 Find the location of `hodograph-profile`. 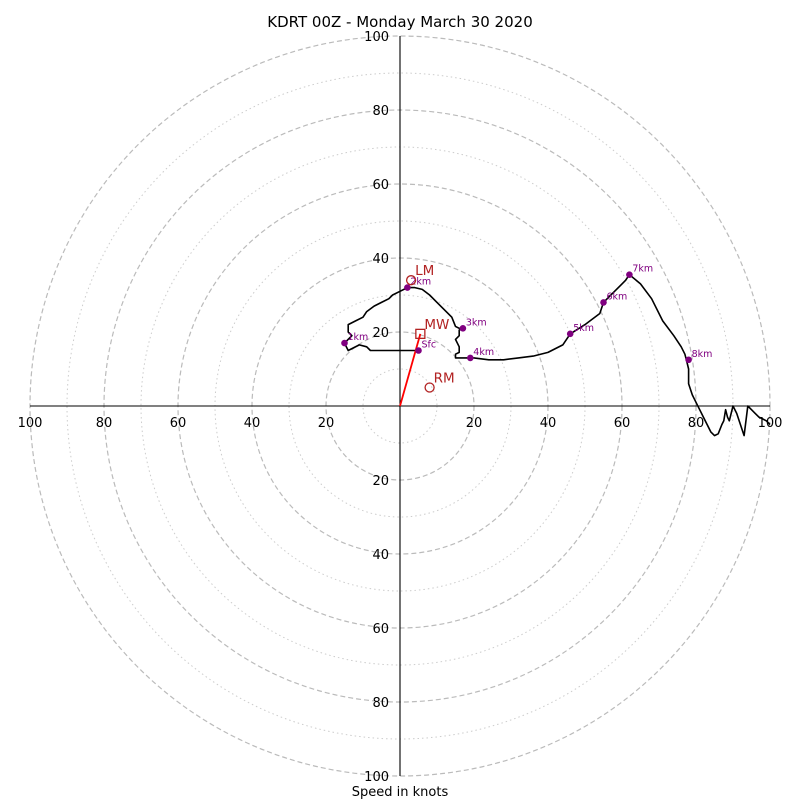

hodograph-profile is located at coordinates (557, 355).